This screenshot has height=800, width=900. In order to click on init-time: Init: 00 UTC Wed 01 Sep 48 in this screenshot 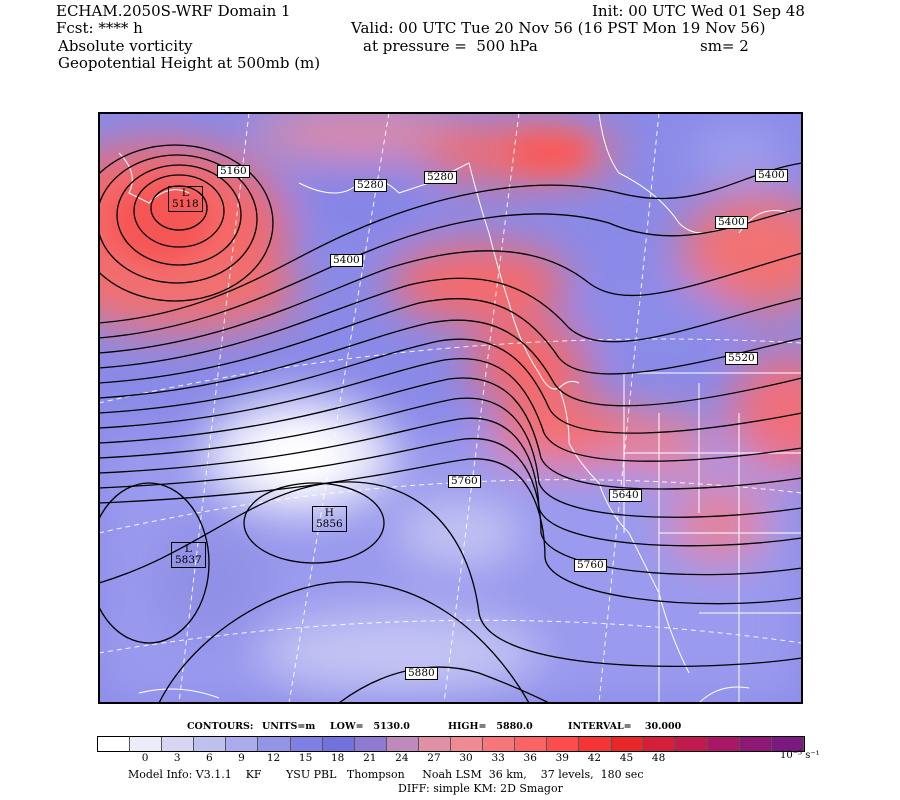, I will do `click(698, 11)`.